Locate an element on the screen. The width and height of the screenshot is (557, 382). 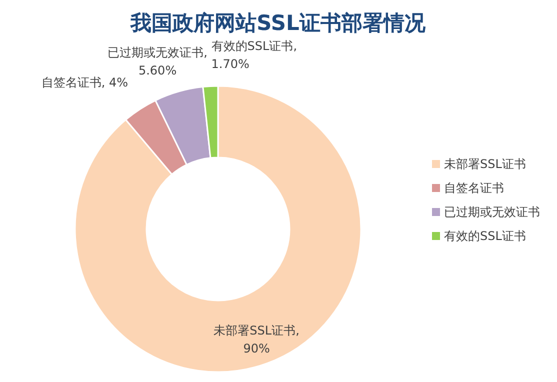
data-label: 已过期或无效证书, 5.60% is located at coordinates (158, 61).